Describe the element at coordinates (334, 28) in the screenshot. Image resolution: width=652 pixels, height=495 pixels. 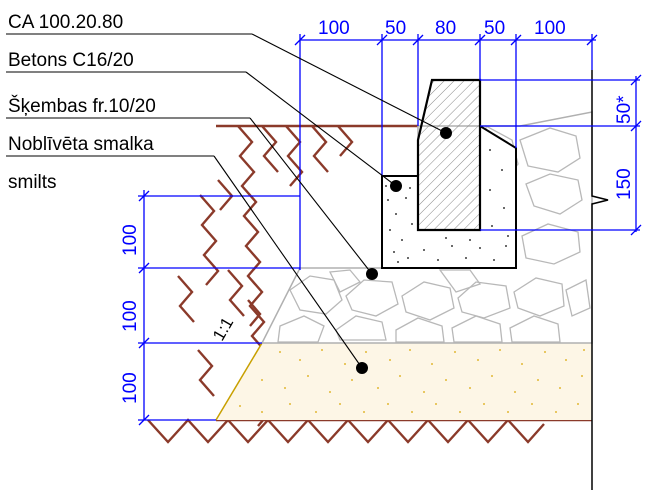
I see `dim-top-1: 100` at that location.